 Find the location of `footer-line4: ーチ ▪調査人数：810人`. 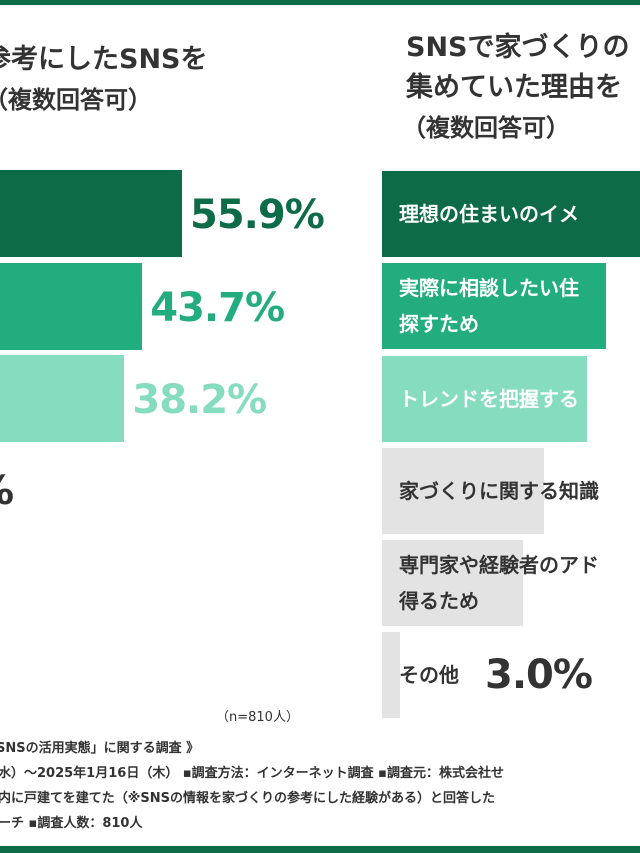

footer-line4: ーチ ▪調査人数：810人 is located at coordinates (71, 823).